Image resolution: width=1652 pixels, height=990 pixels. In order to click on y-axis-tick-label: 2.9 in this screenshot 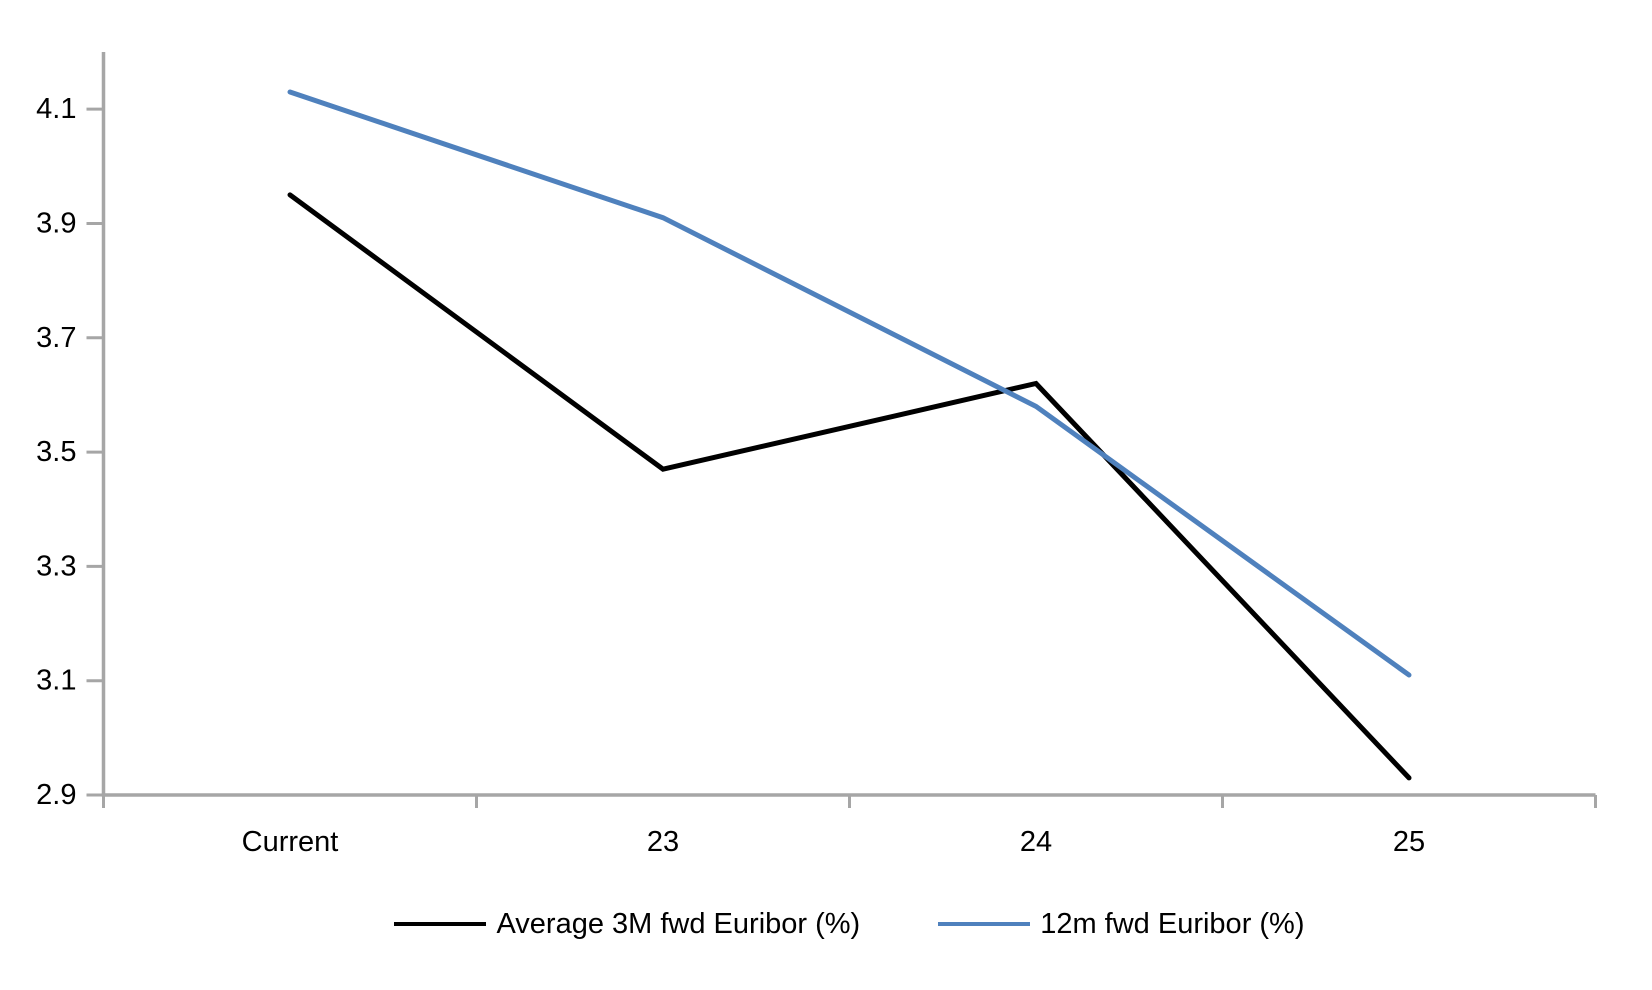, I will do `click(56, 795)`.